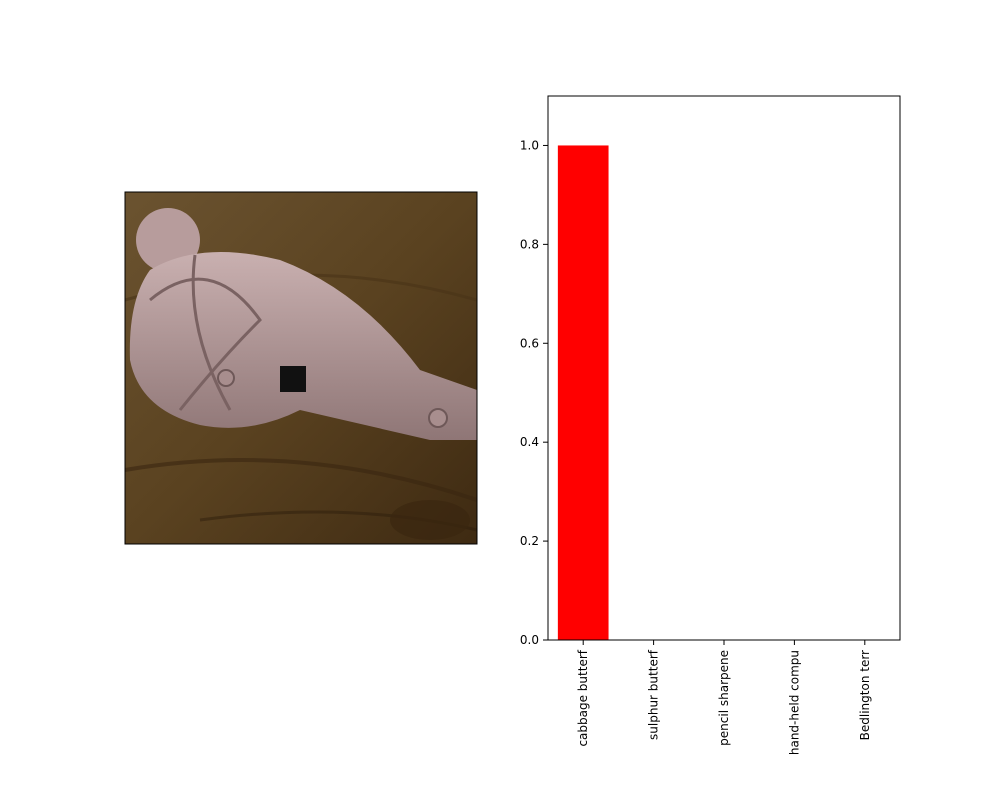 The width and height of the screenshot is (1000, 800). Describe the element at coordinates (534, 392) in the screenshot. I see `y-axis: 0.0 0.2 0.4 0.6 0.8 1.0` at that location.